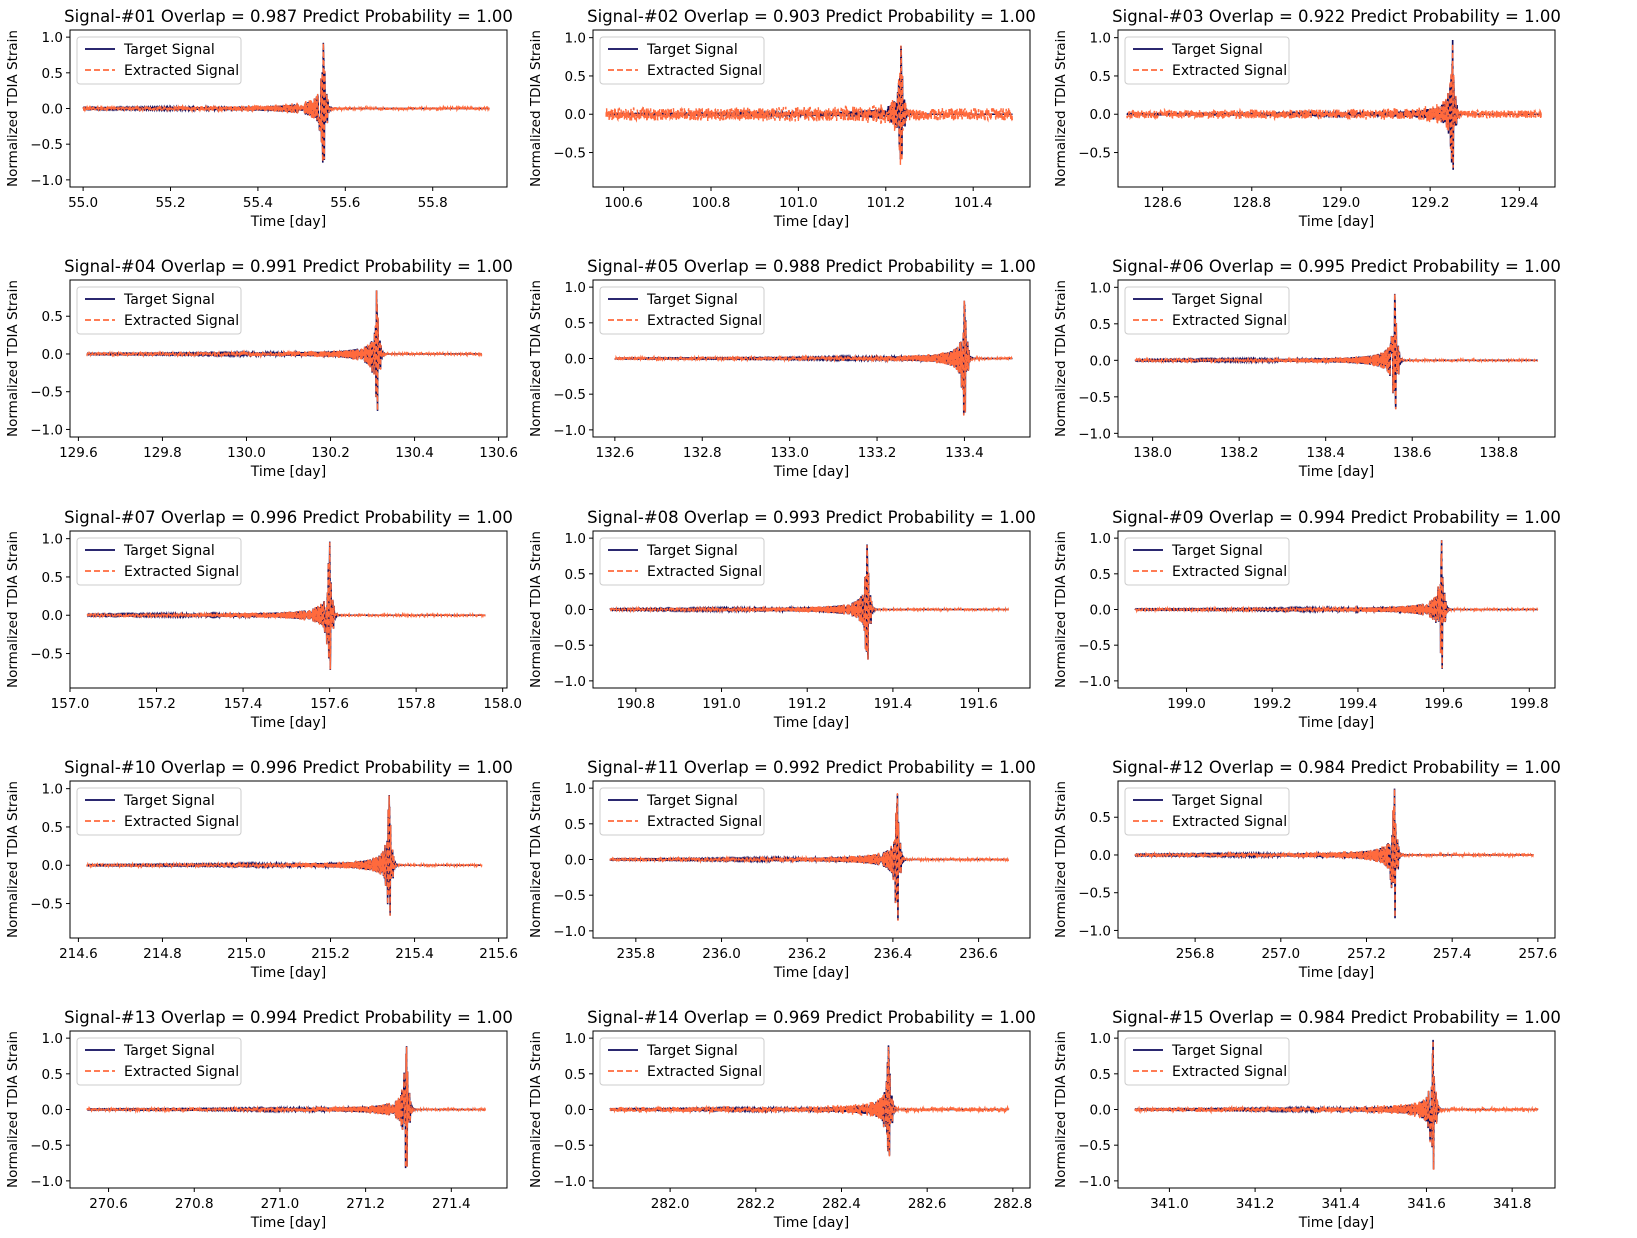  I want to click on x-tick-label: 191.4, so click(893, 704).